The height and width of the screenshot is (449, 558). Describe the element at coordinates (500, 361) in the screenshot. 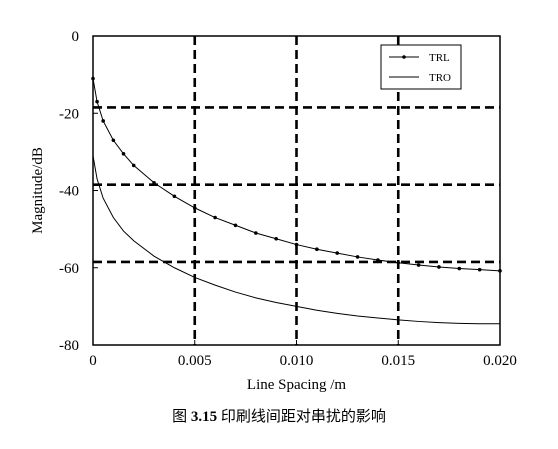

I see `x-tick-label: 0.020` at that location.